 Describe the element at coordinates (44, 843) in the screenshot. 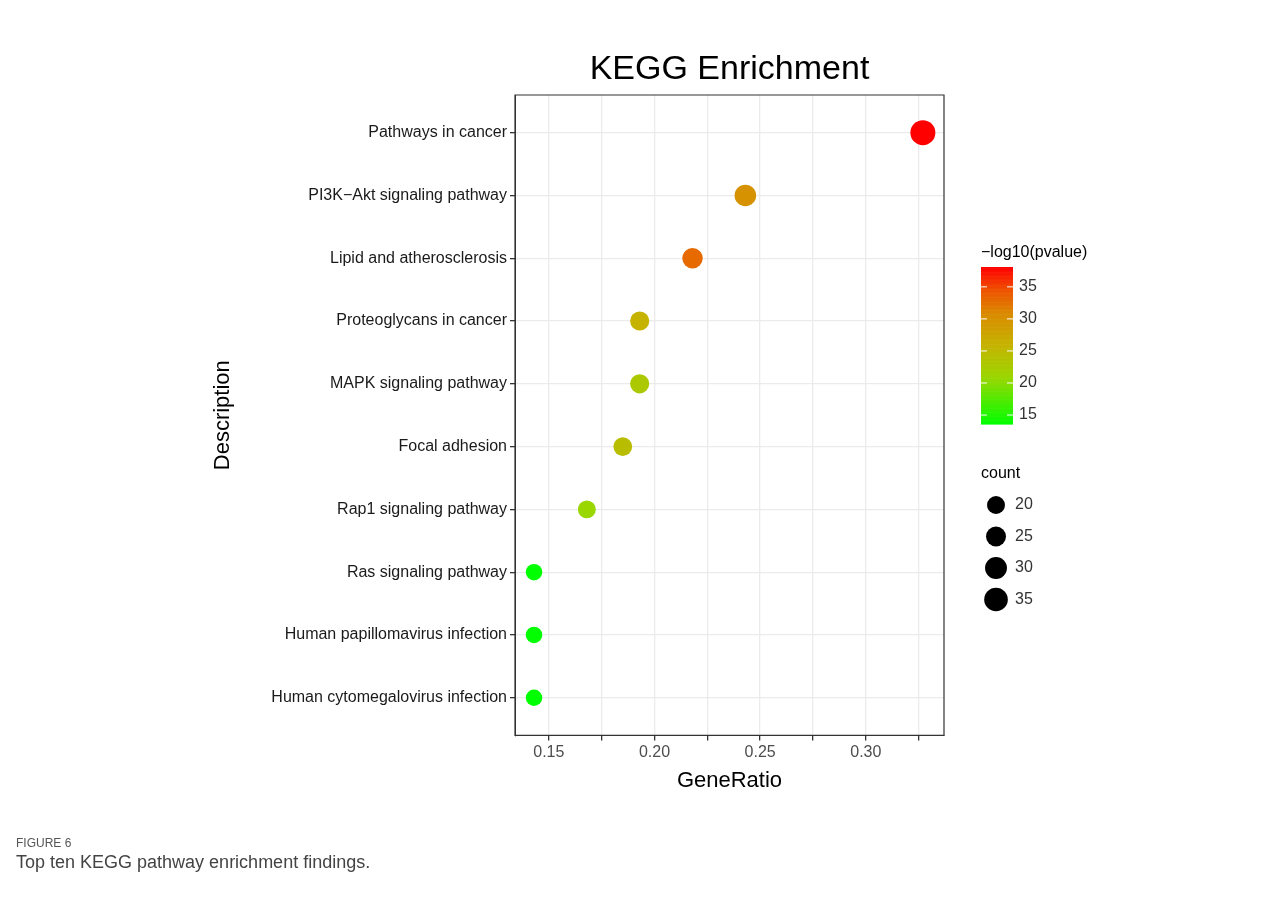

I see `caption: FIGURE 6` at that location.